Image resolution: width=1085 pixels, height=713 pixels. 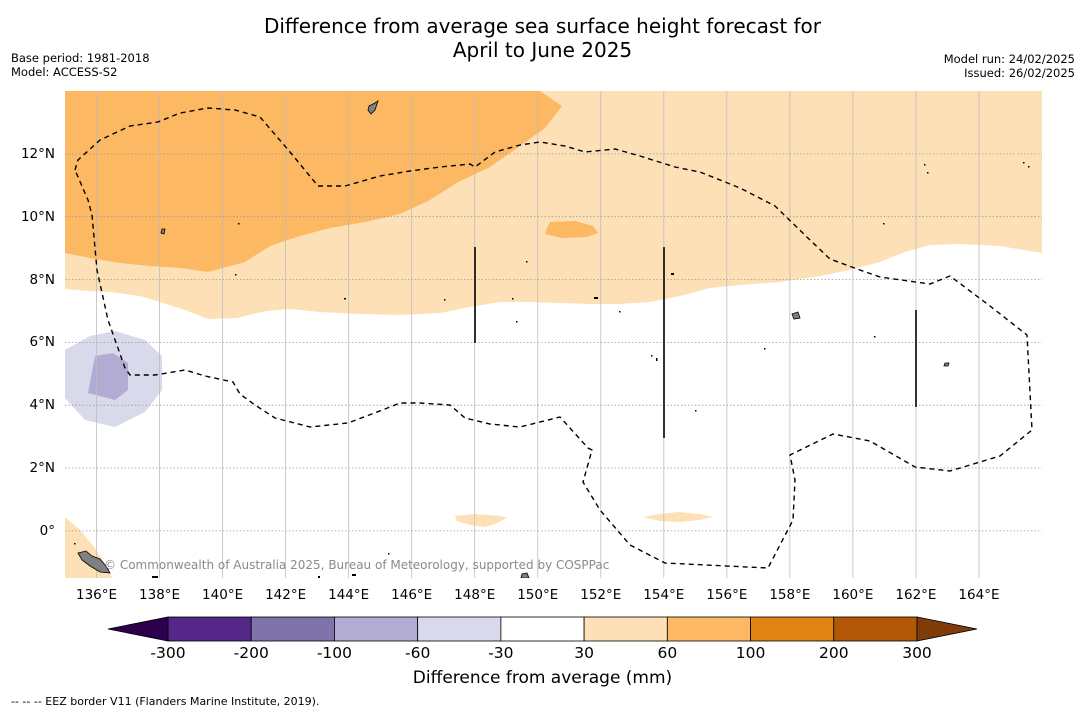 What do you see at coordinates (349, 595) in the screenshot?
I see `x-tick-label: 144°E` at bounding box center [349, 595].